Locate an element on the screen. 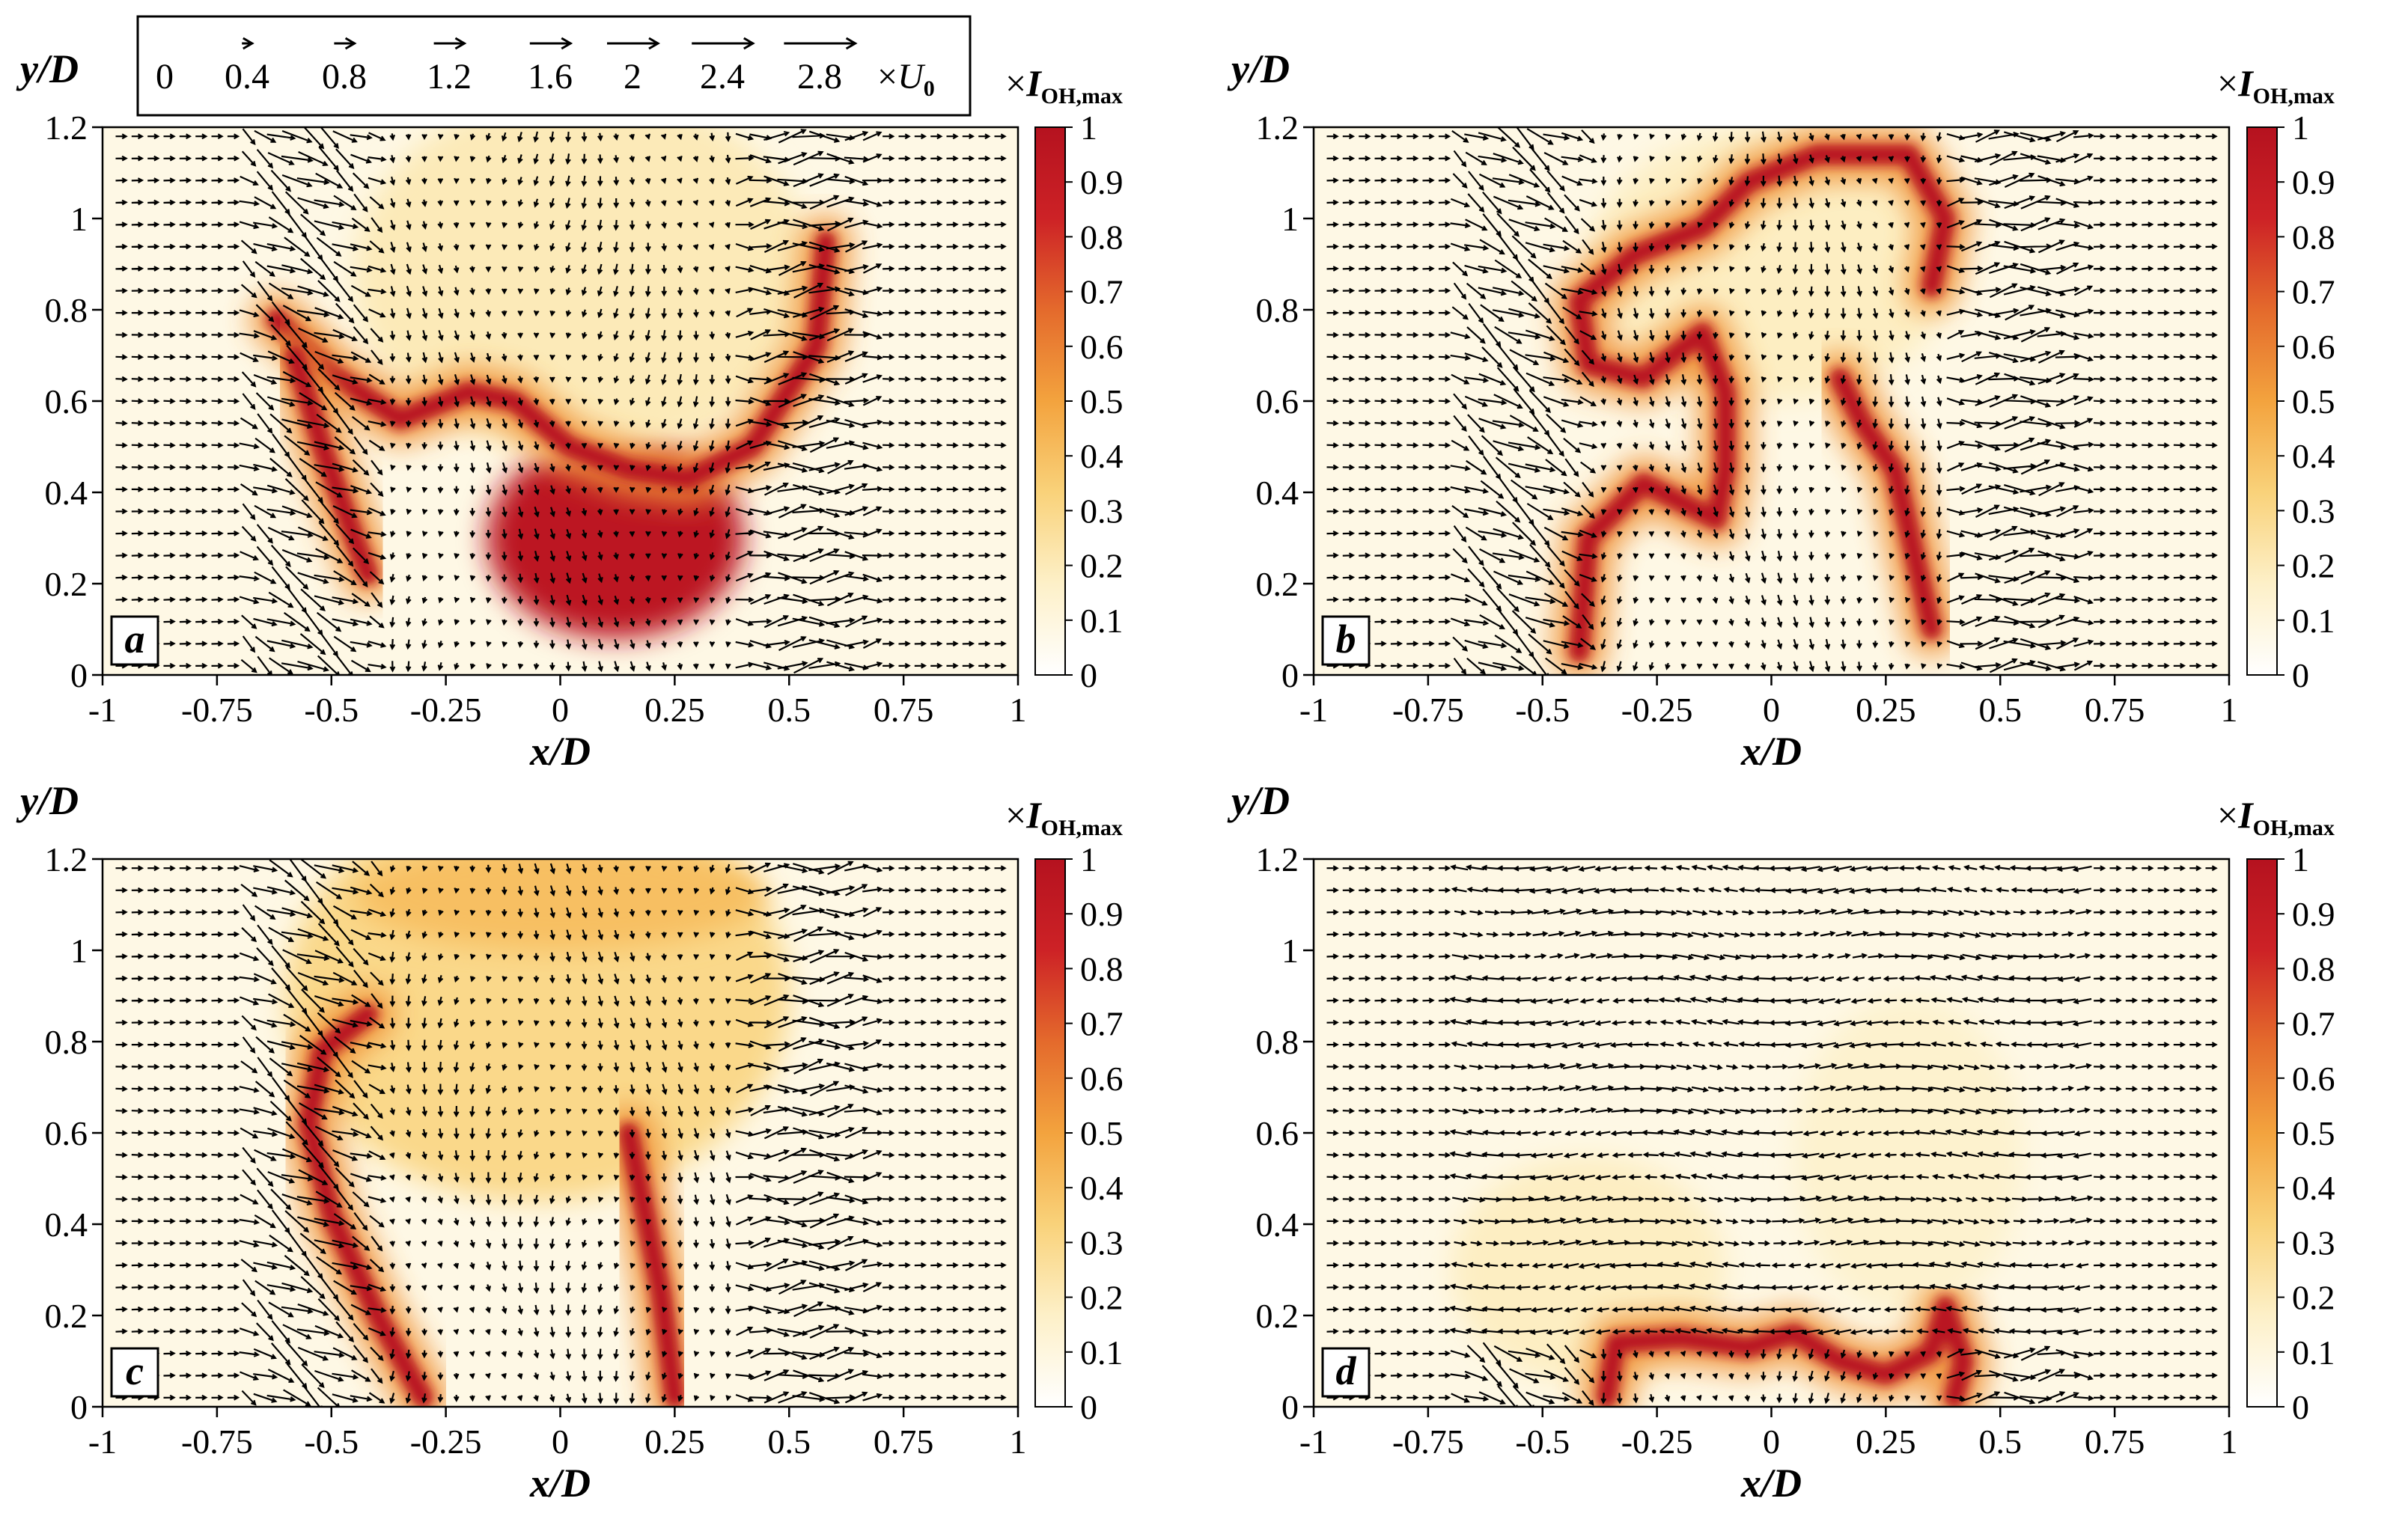  x-tick-label: 0.25 is located at coordinates (1886, 710).